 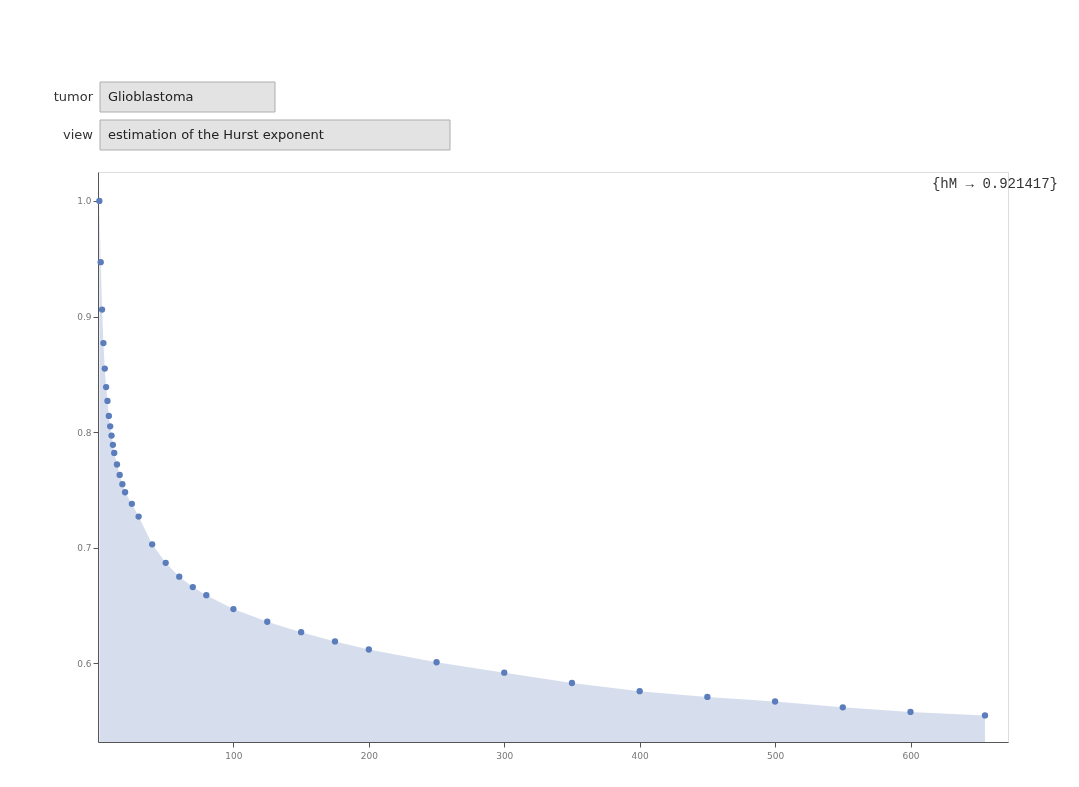 I want to click on text: tumor, so click(x=73, y=96).